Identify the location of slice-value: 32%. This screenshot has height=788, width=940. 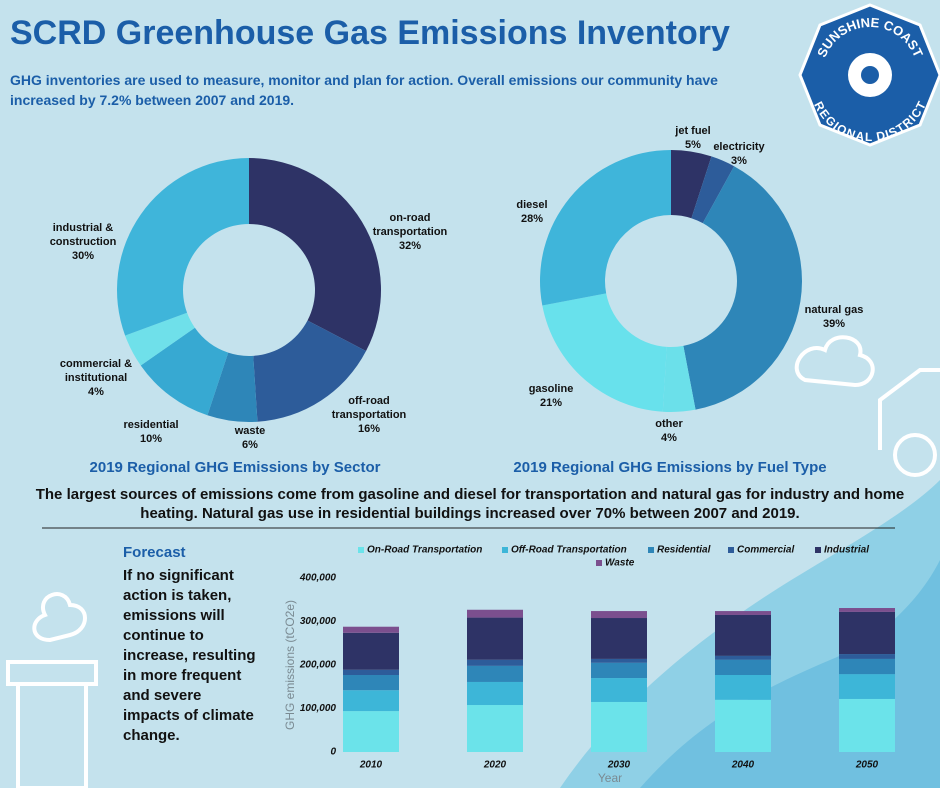
(410, 246).